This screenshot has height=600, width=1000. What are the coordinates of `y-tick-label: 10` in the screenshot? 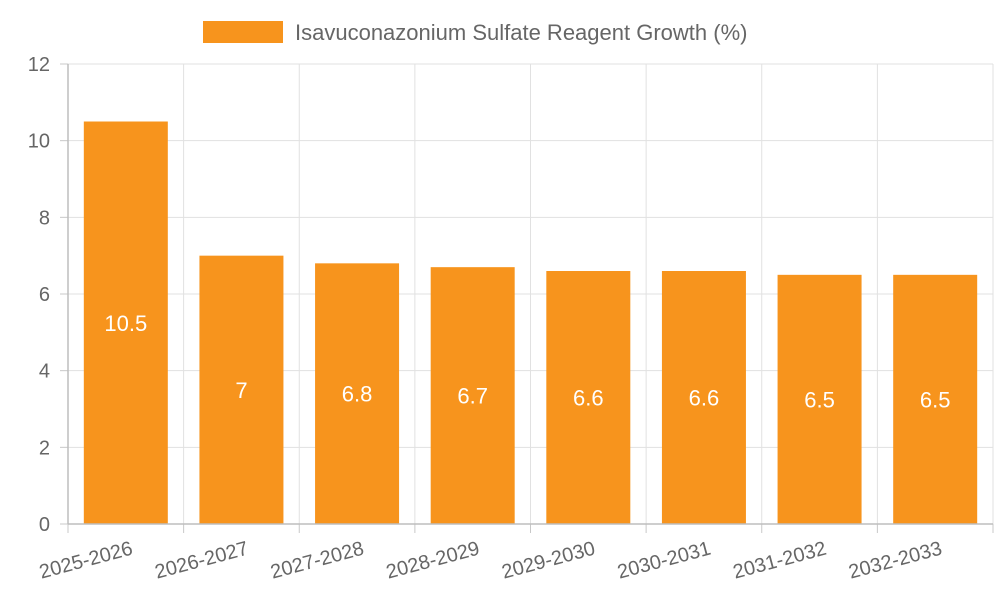 It's located at (39, 142).